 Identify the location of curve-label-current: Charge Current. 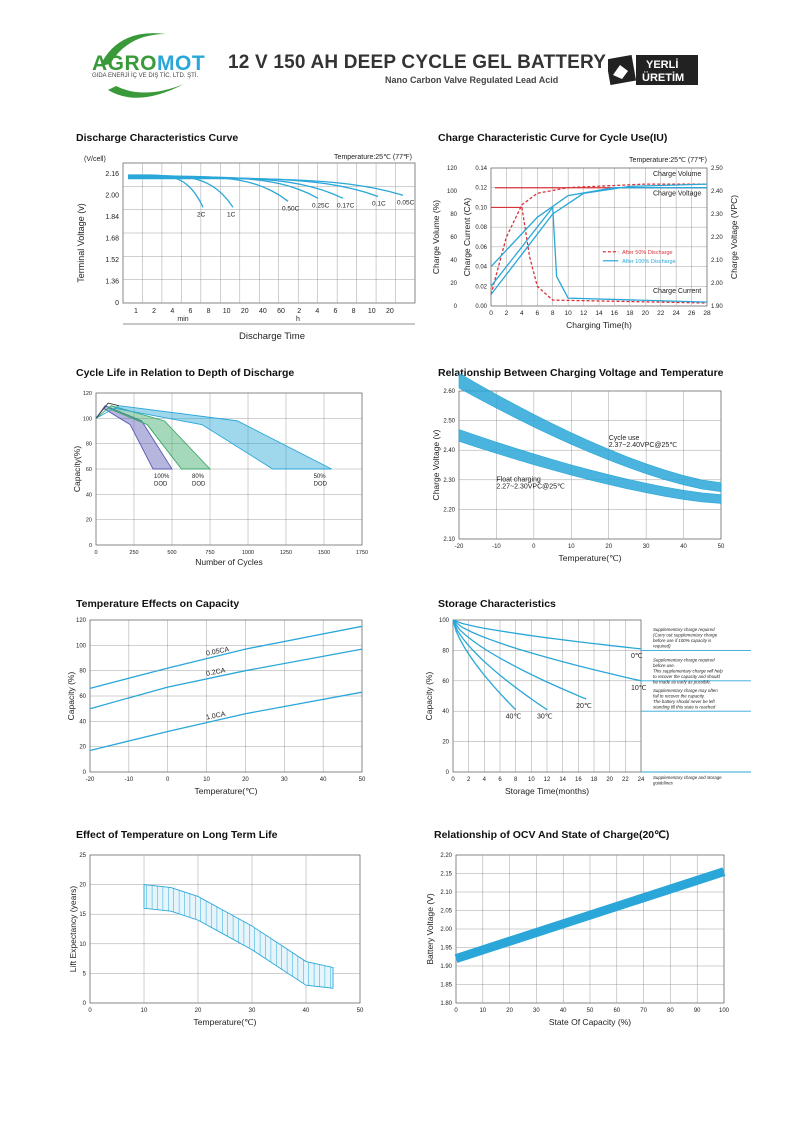
(677, 291).